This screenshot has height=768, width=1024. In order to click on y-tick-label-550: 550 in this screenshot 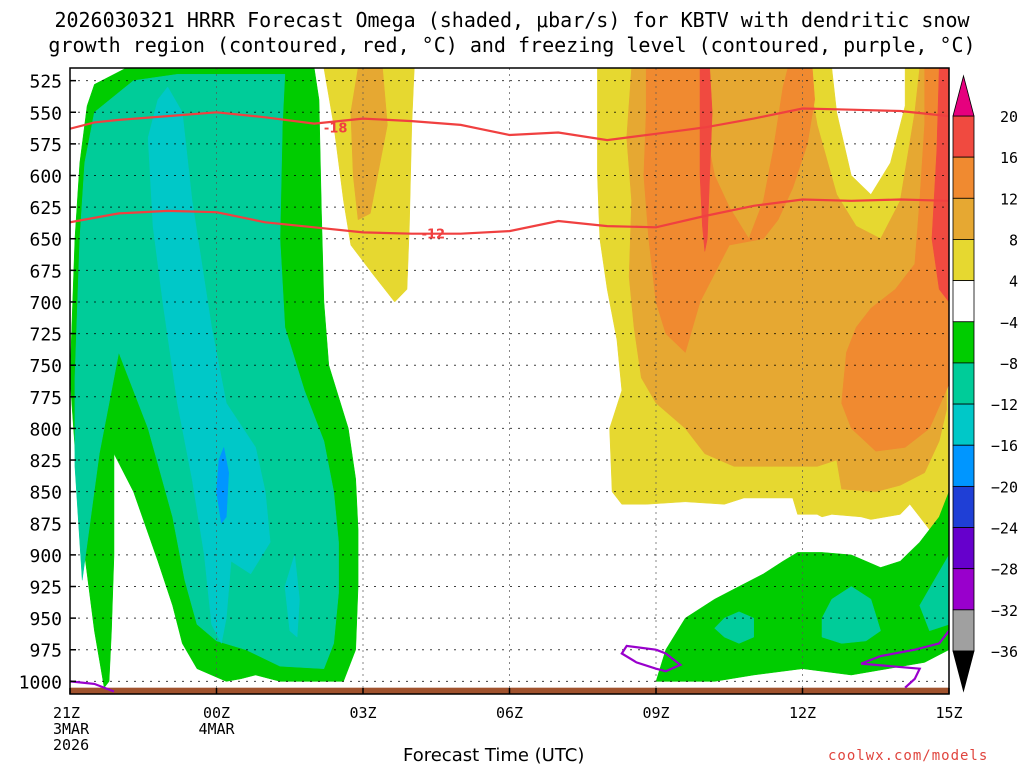, I will do `click(45, 113)`.